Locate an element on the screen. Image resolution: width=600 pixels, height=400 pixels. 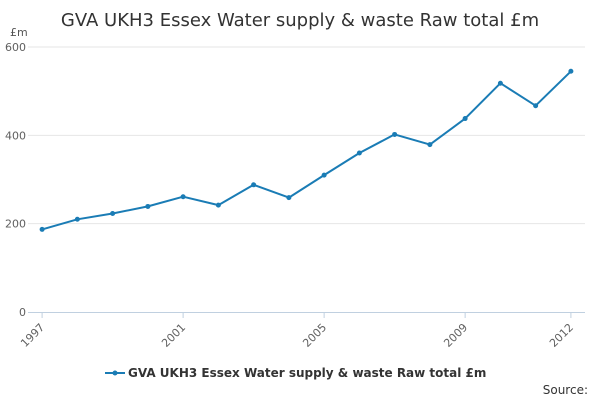
y-tick-label: 0 is located at coordinates (22, 312).